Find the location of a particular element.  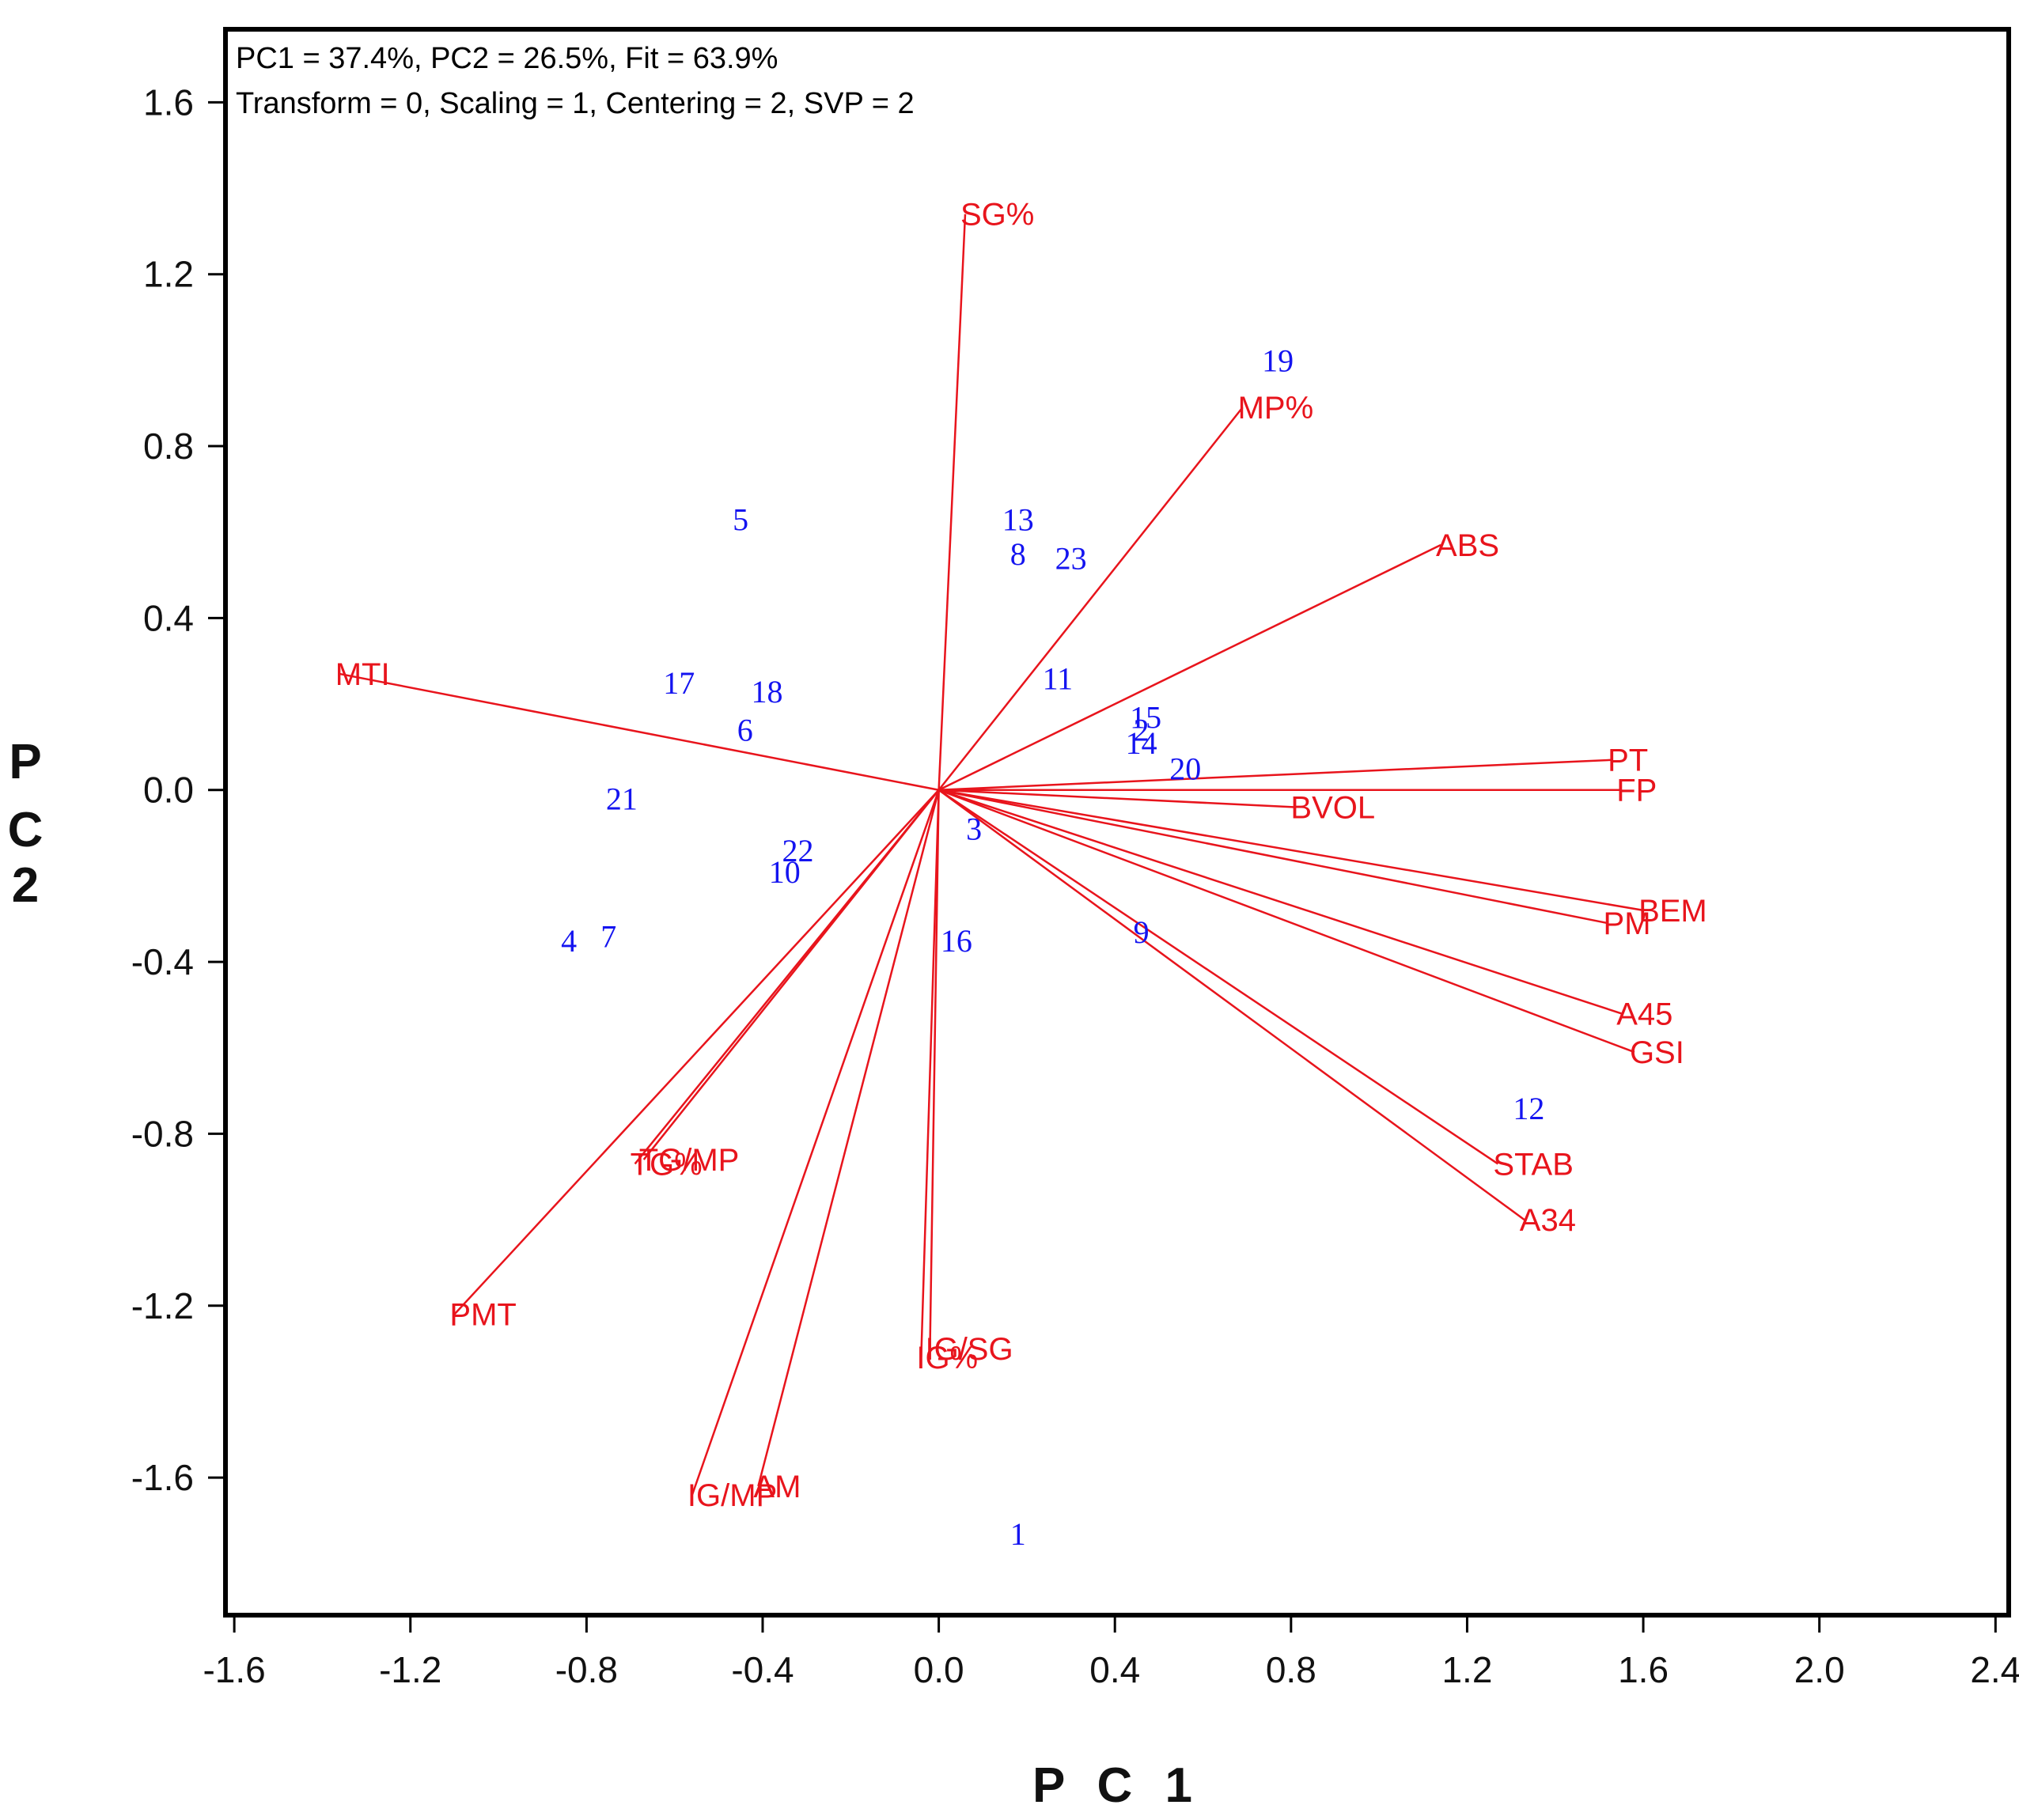

info-line-1: PC1 = 37.4%, PC2 = 26.5%, Fit = 63.9% is located at coordinates (507, 59).